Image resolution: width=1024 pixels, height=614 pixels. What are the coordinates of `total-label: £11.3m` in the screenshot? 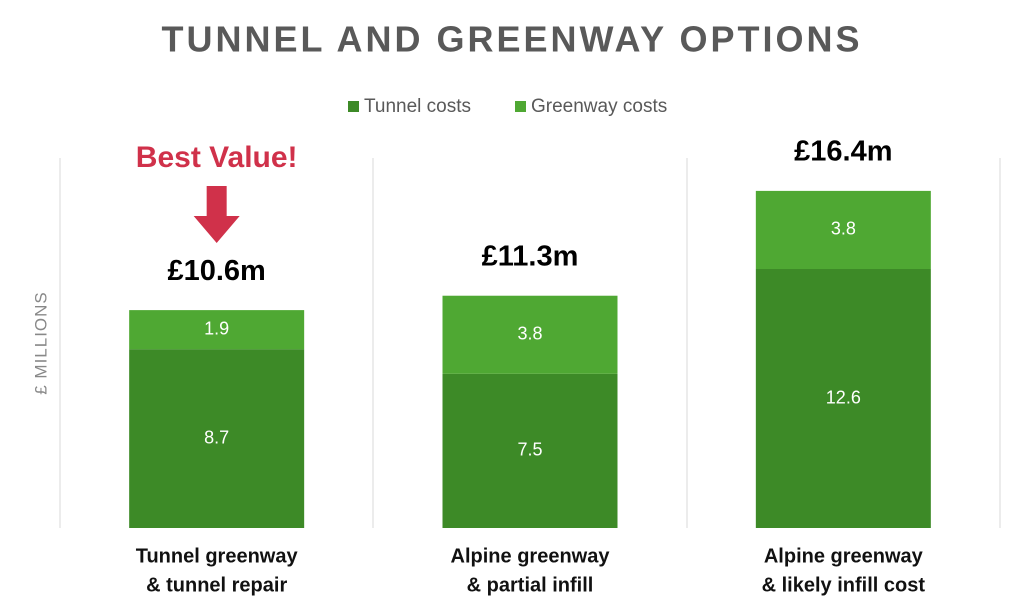 It's located at (530, 256).